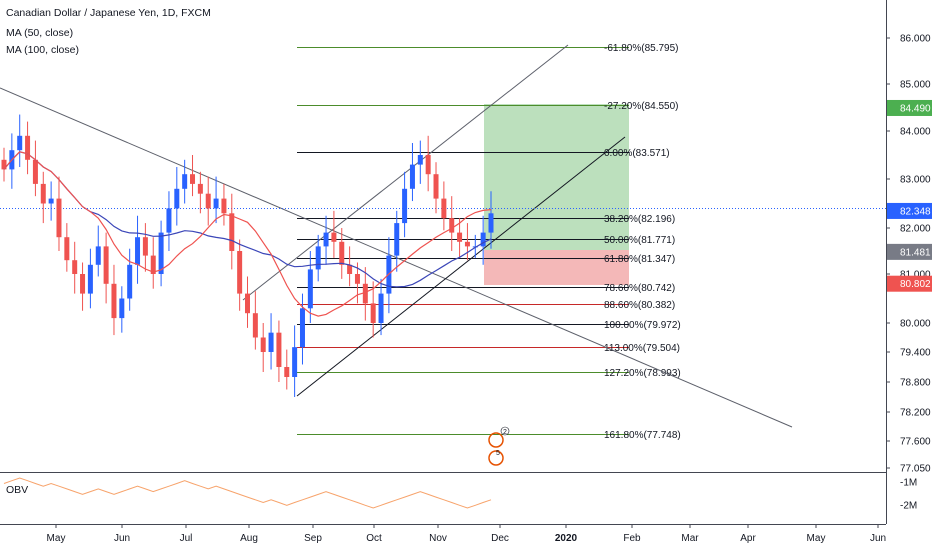 Image resolution: width=932 pixels, height=550 pixels. What do you see at coordinates (639, 219) in the screenshot?
I see `fib-level-label: 38.20%(82.196)` at bounding box center [639, 219].